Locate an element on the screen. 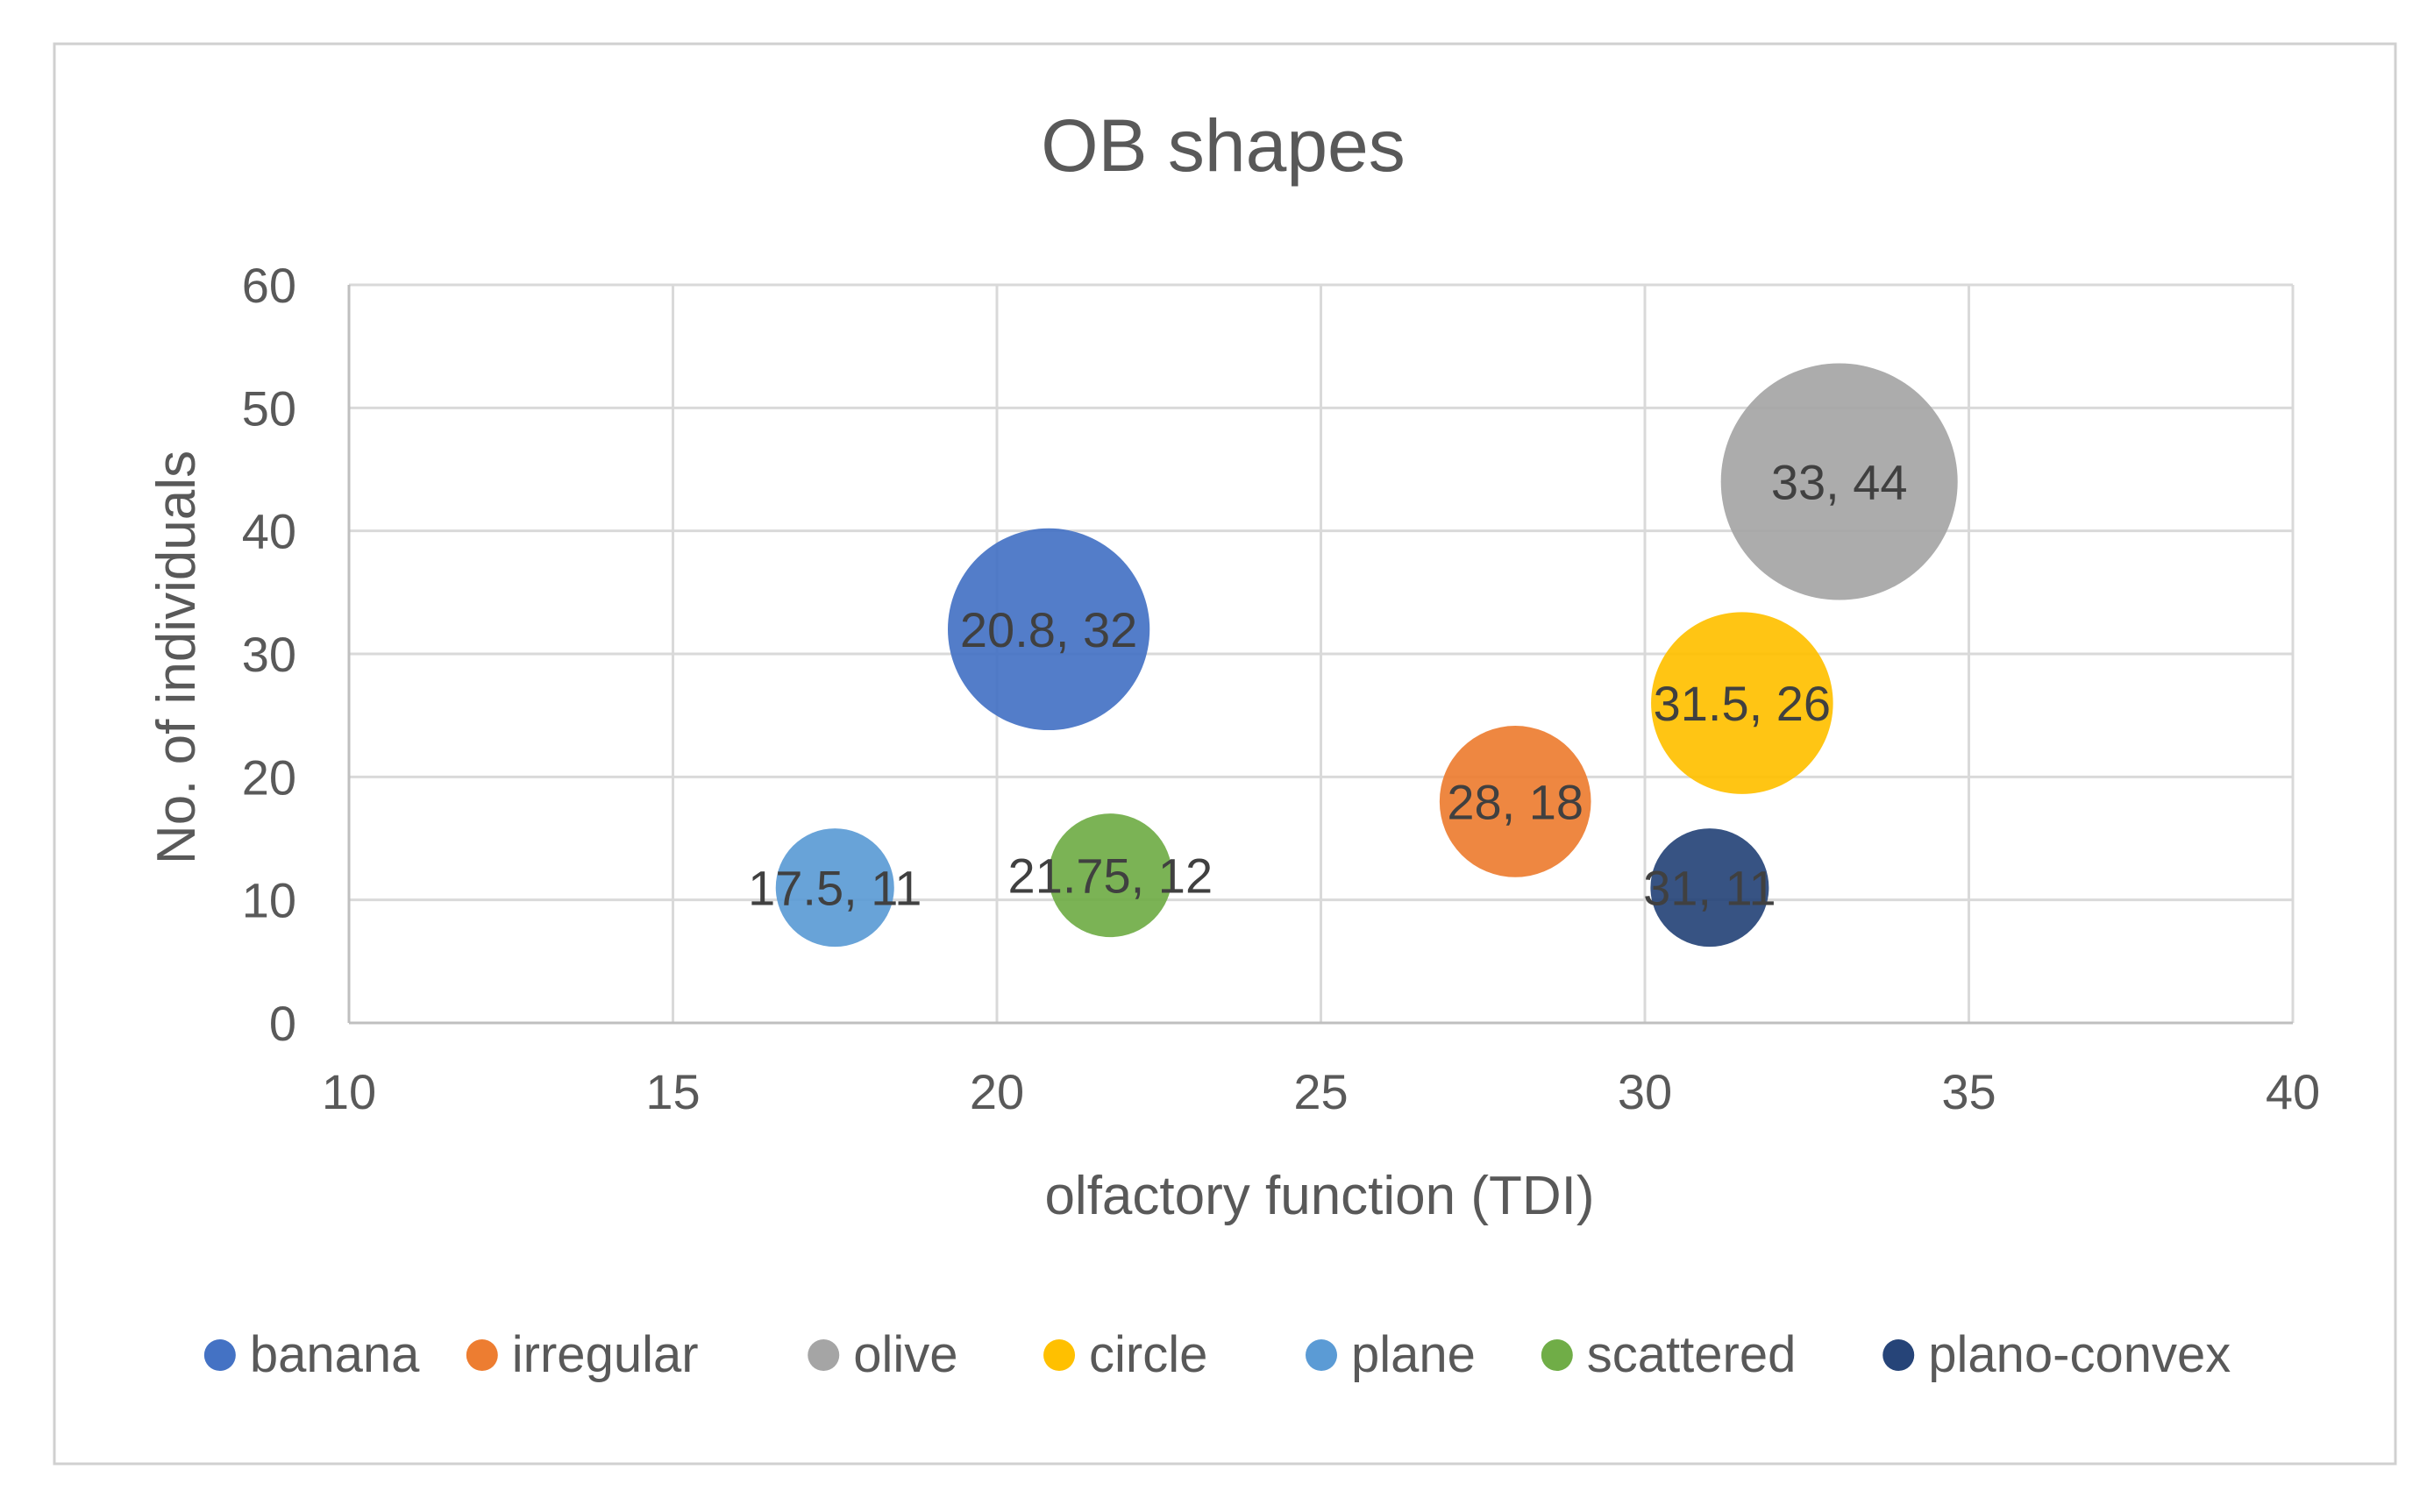  legend-label-banana: banana is located at coordinates (335, 1354).